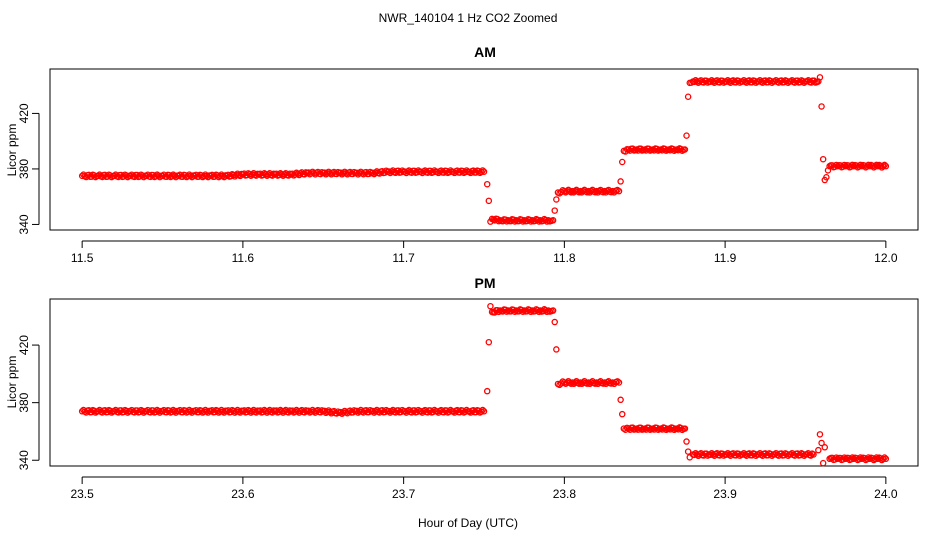 This screenshot has width=936, height=540. What do you see at coordinates (485, 52) in the screenshot?
I see `am-panel-title: AM` at bounding box center [485, 52].